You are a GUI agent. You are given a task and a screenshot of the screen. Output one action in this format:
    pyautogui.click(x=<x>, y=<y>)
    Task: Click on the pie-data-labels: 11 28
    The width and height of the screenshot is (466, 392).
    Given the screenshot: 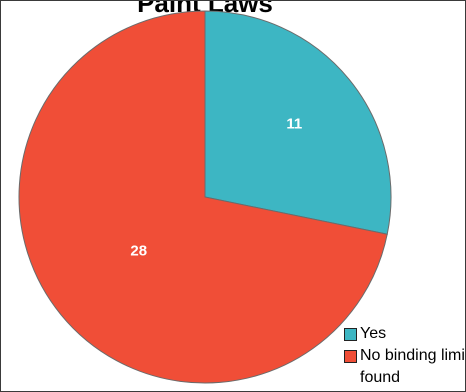 What is the action you would take?
    pyautogui.click(x=216, y=188)
    